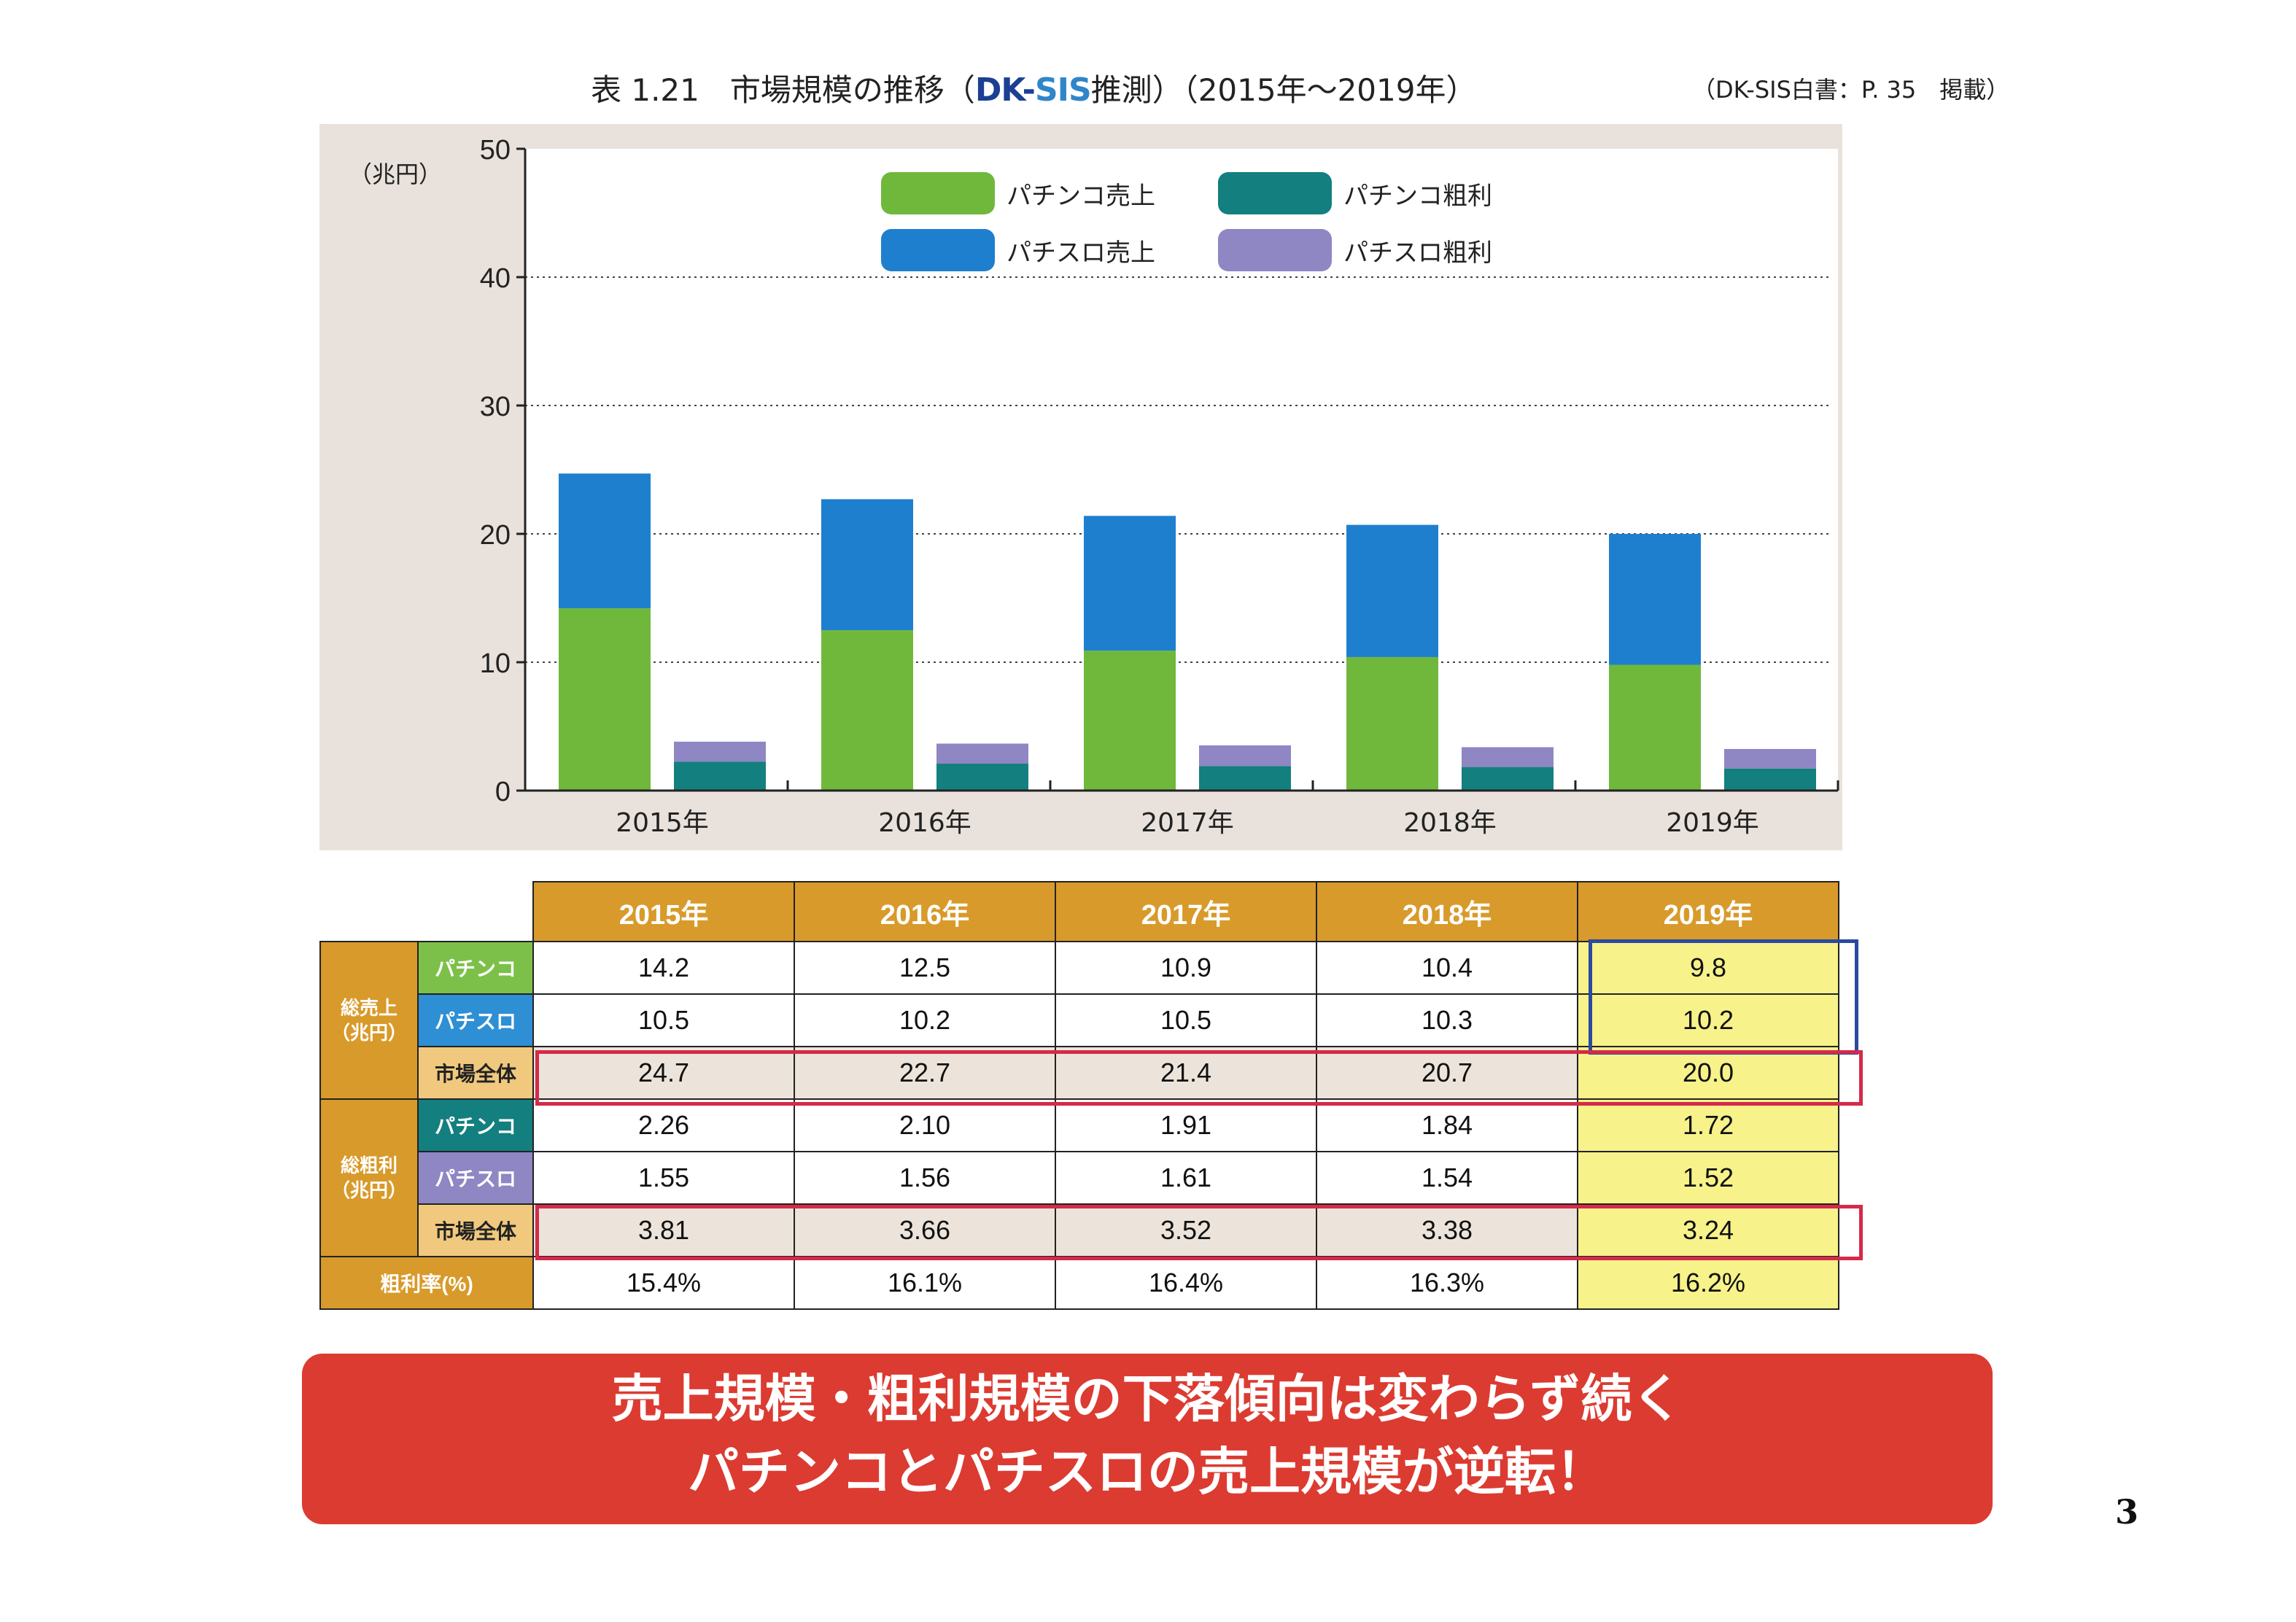  I want to click on row-label-profit-pachislo: パチスロ, so click(475, 1178).